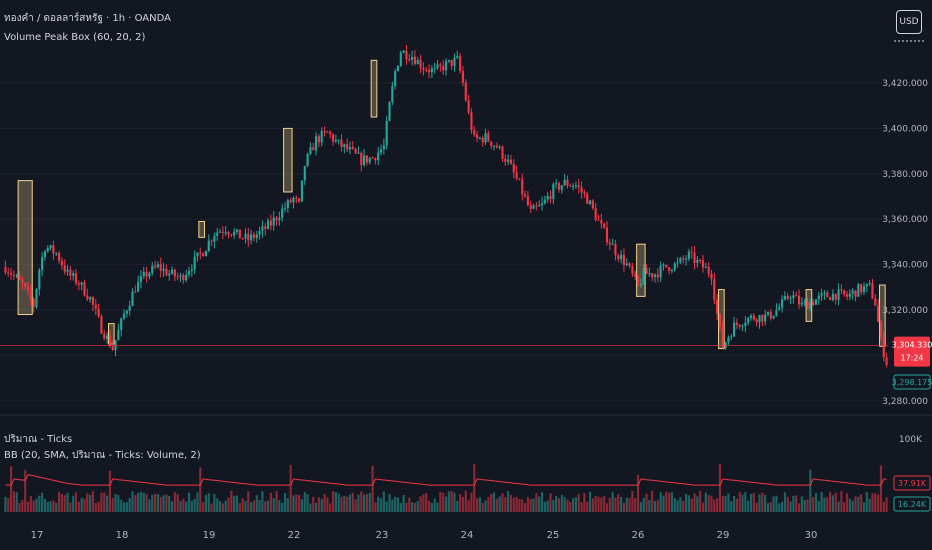 This screenshot has width=932, height=550. What do you see at coordinates (553, 535) in the screenshot?
I see `time-tick-label: 25` at bounding box center [553, 535].